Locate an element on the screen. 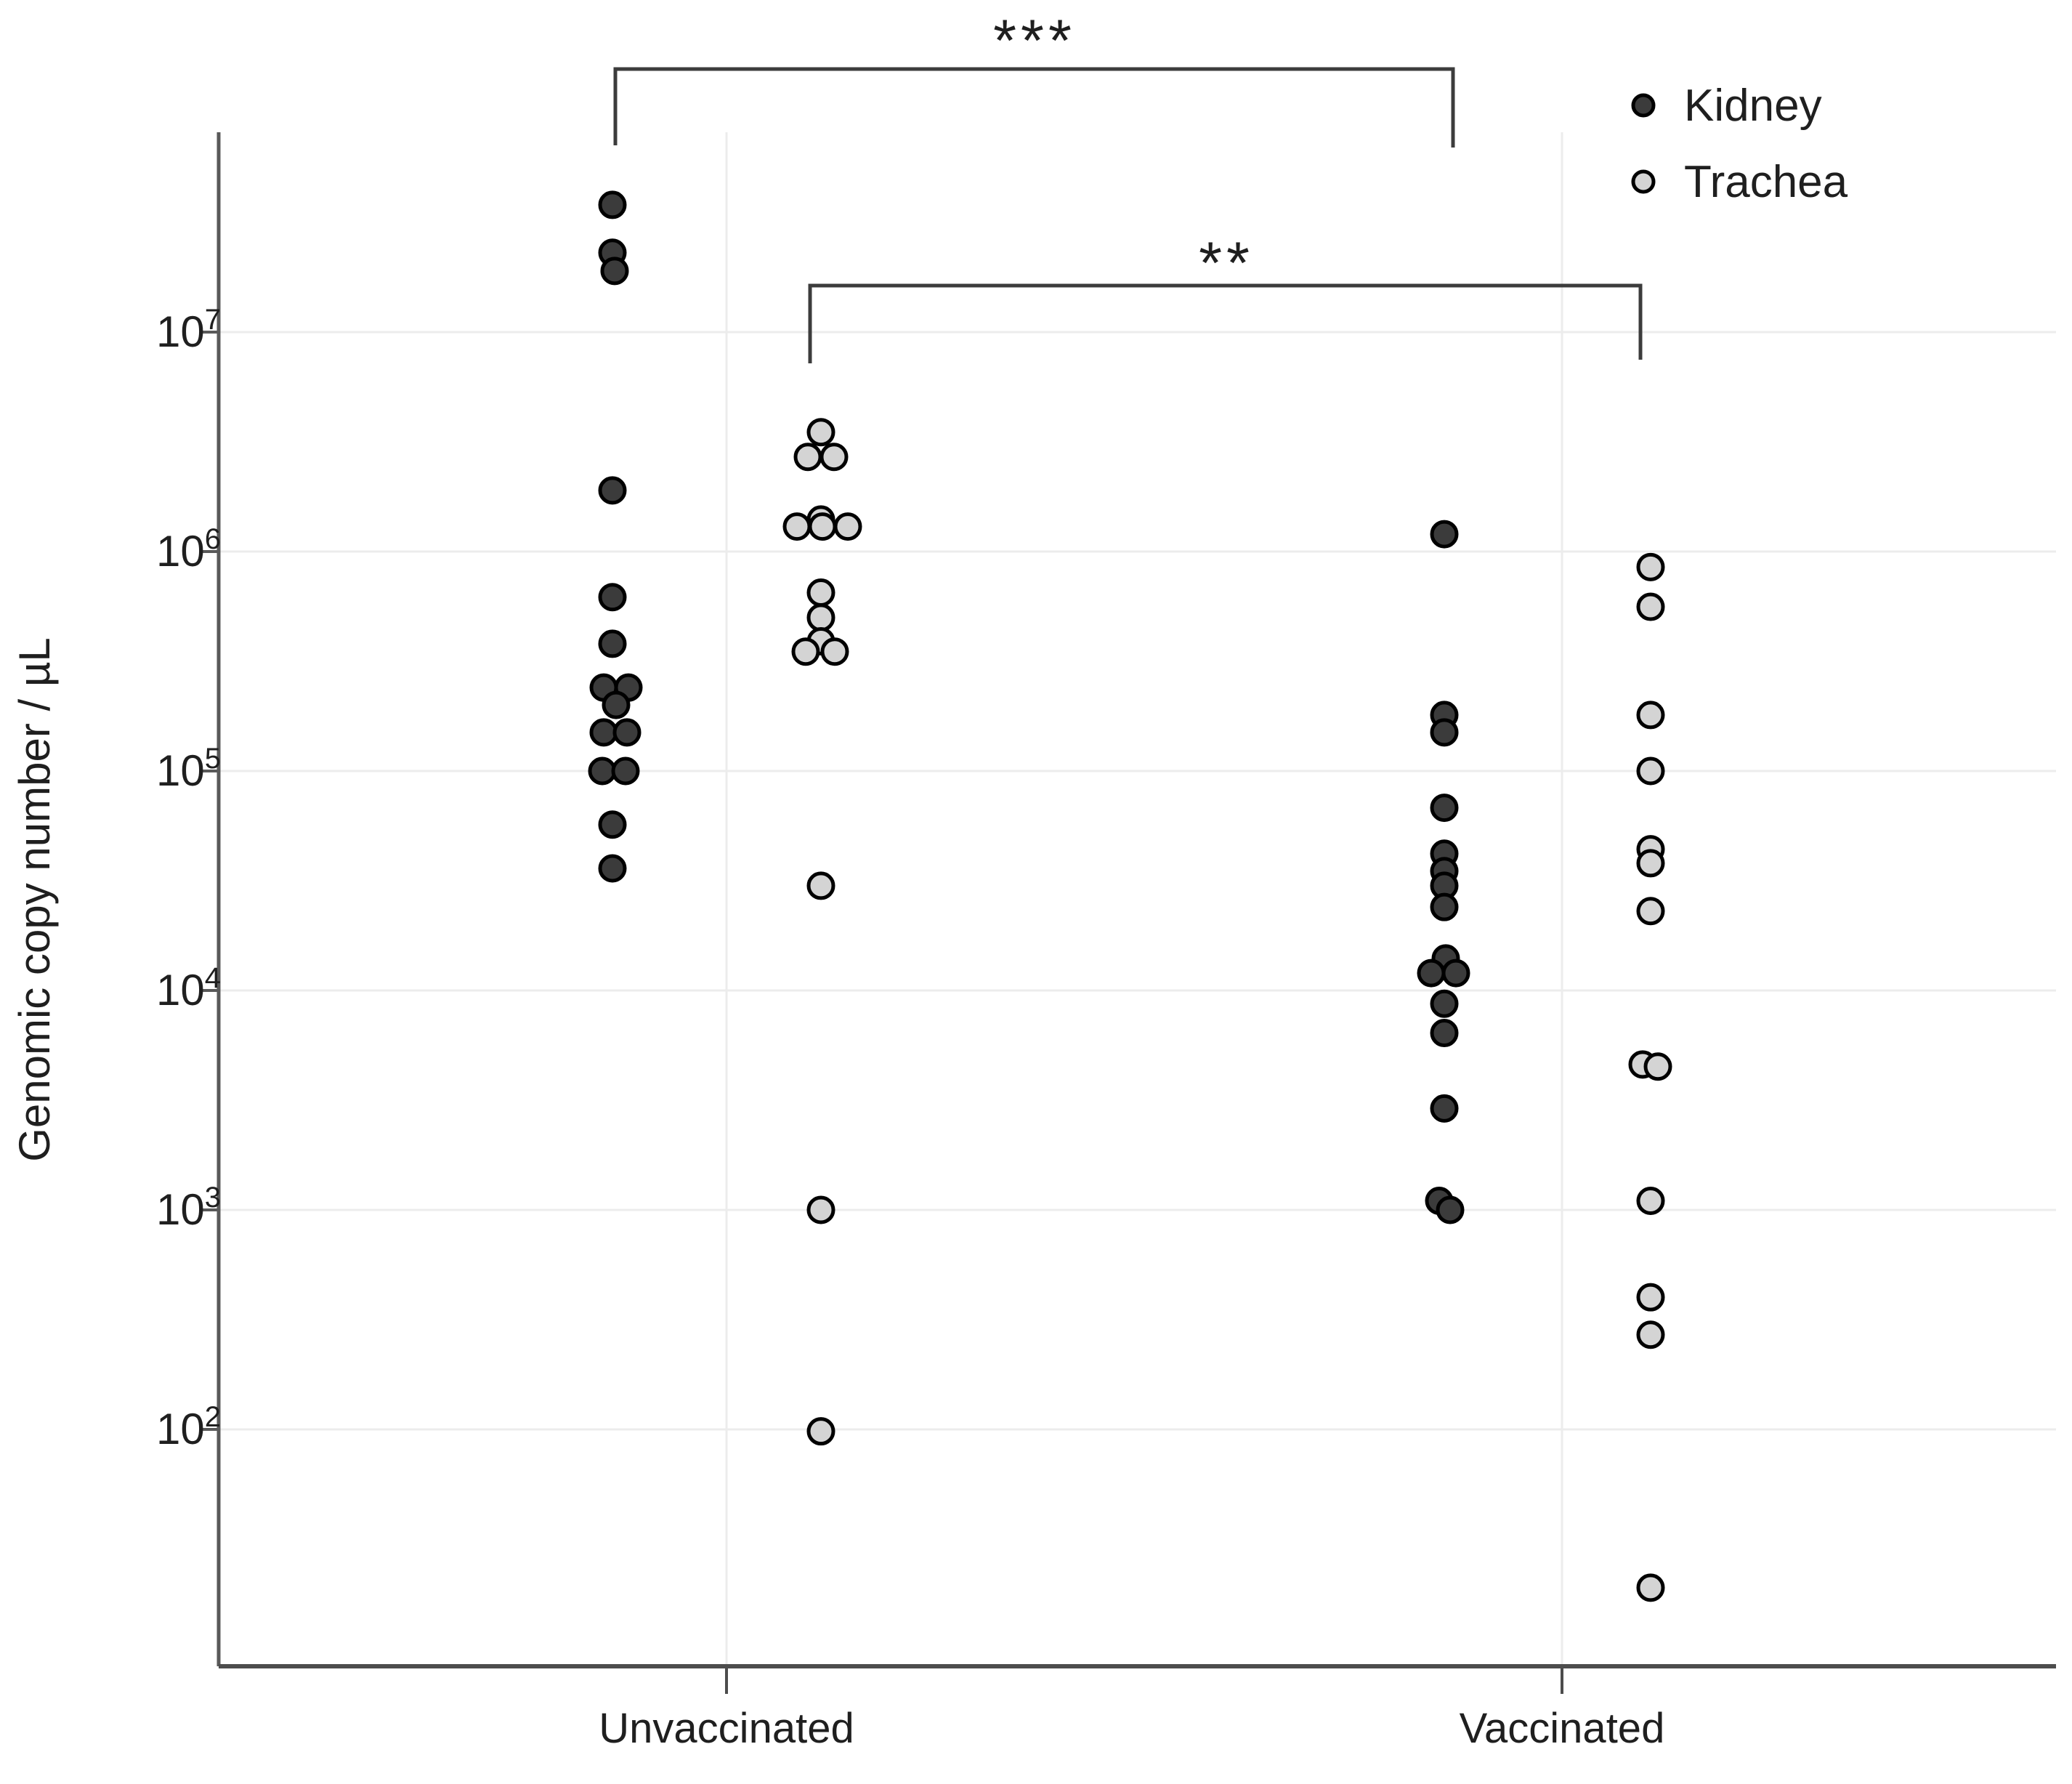 The width and height of the screenshot is (2072, 1784). y-tick-label-10e6: 10⁶ is located at coordinates (189, 549).